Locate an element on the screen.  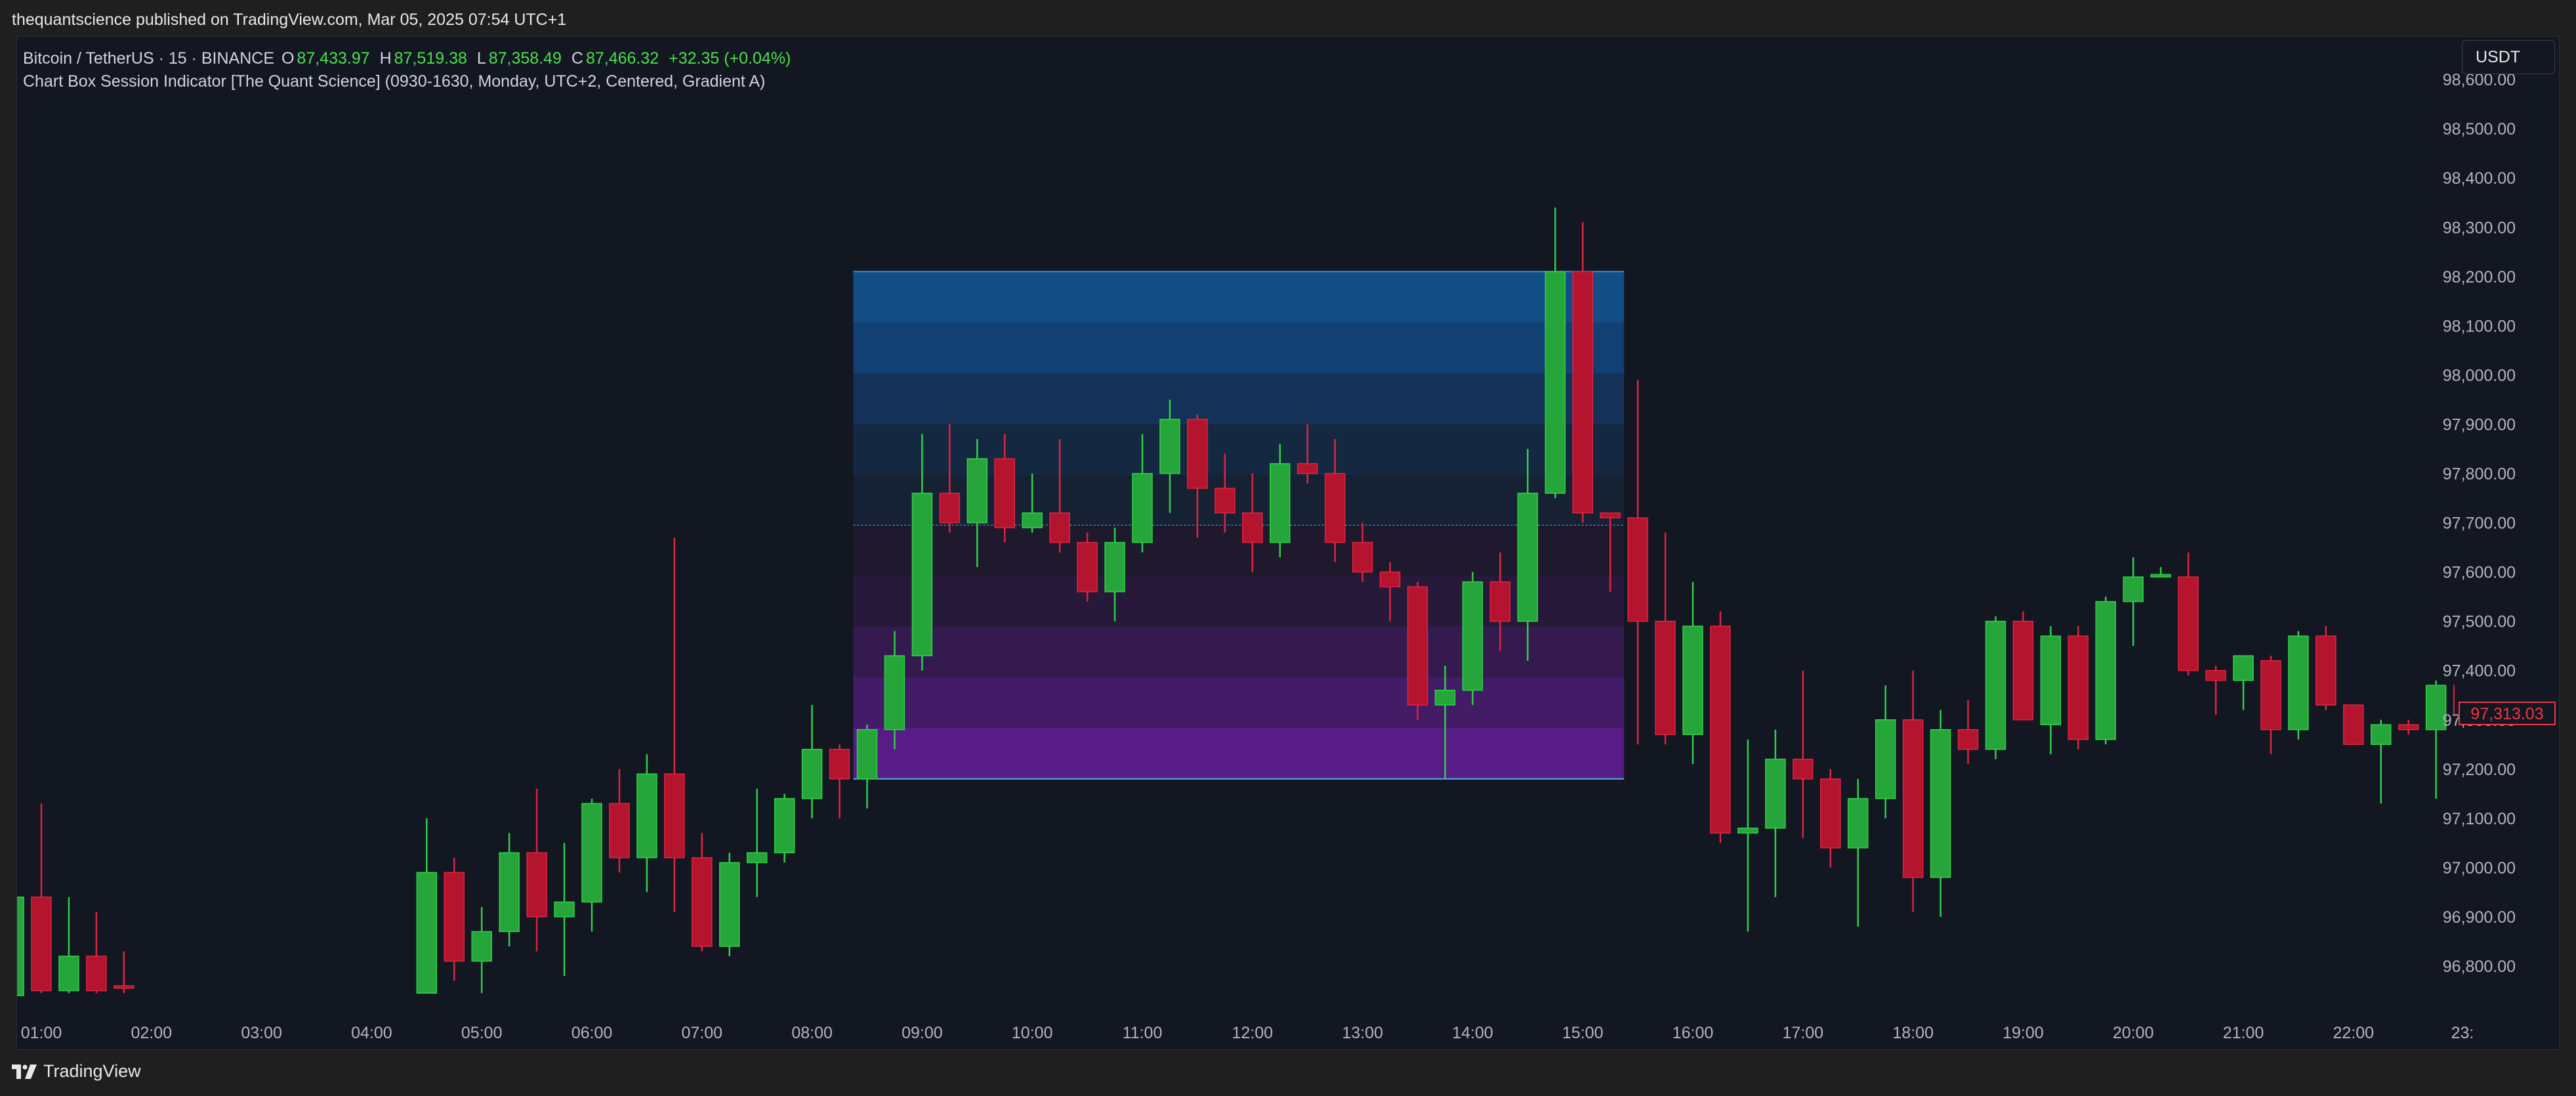
time-tick-label: 12:00 is located at coordinates (1253, 1033).